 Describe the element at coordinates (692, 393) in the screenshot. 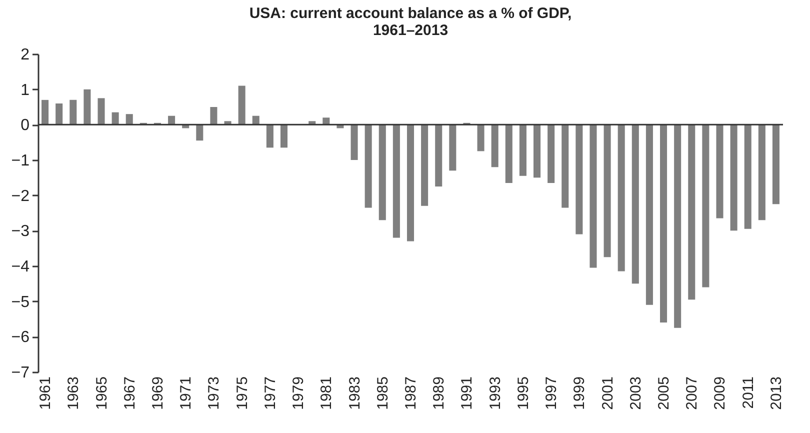

I see `x-tick-label: 2007` at that location.